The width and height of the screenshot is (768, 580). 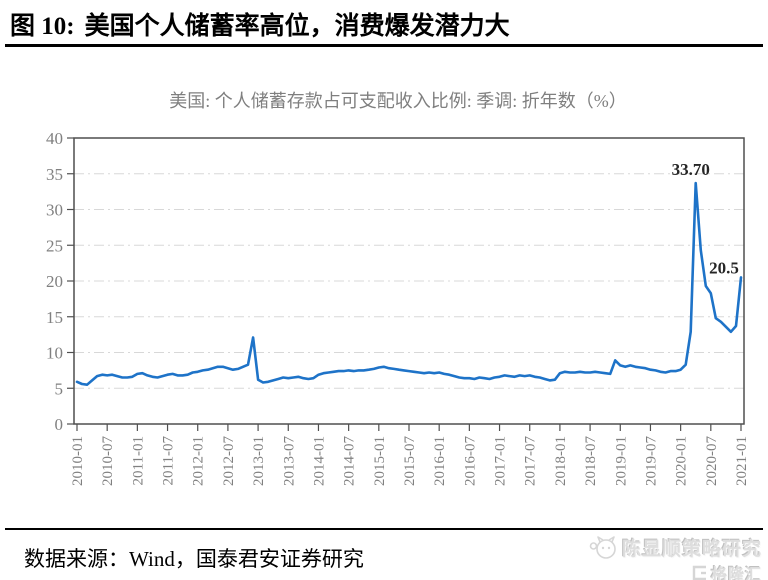 I want to click on x-tick-label: 2019-07, so click(x=651, y=461).